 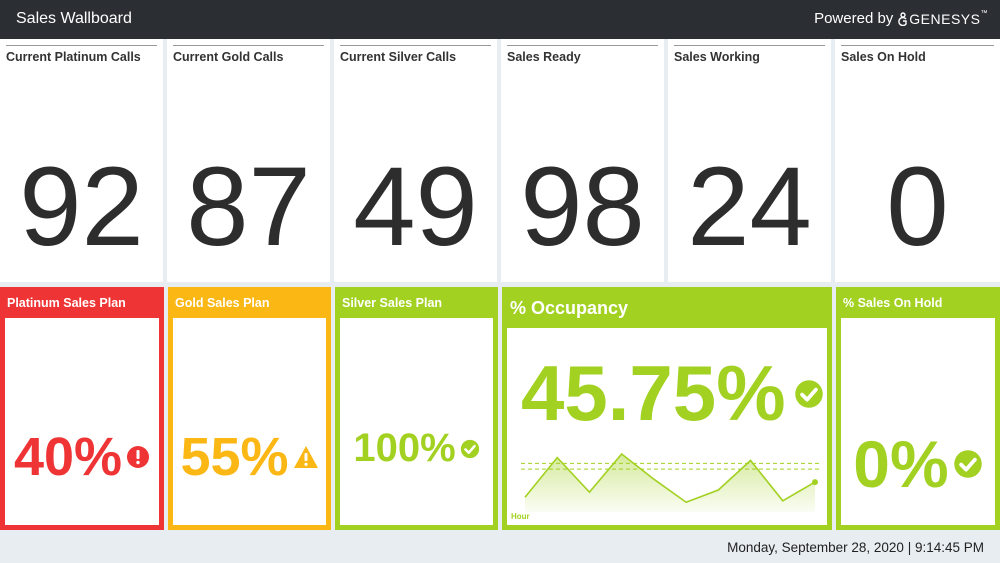 I want to click on plan-label: % Occupancy, so click(x=569, y=308).